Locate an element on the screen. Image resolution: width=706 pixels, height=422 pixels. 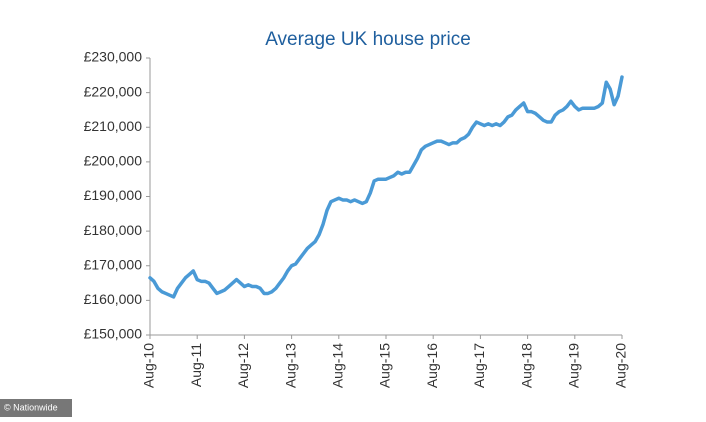
source: © Nationwide is located at coordinates (31, 407).